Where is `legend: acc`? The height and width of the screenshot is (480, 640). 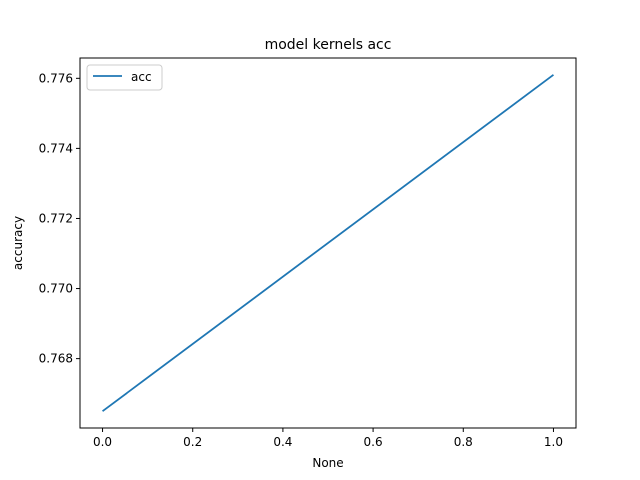
legend: acc is located at coordinates (124, 77).